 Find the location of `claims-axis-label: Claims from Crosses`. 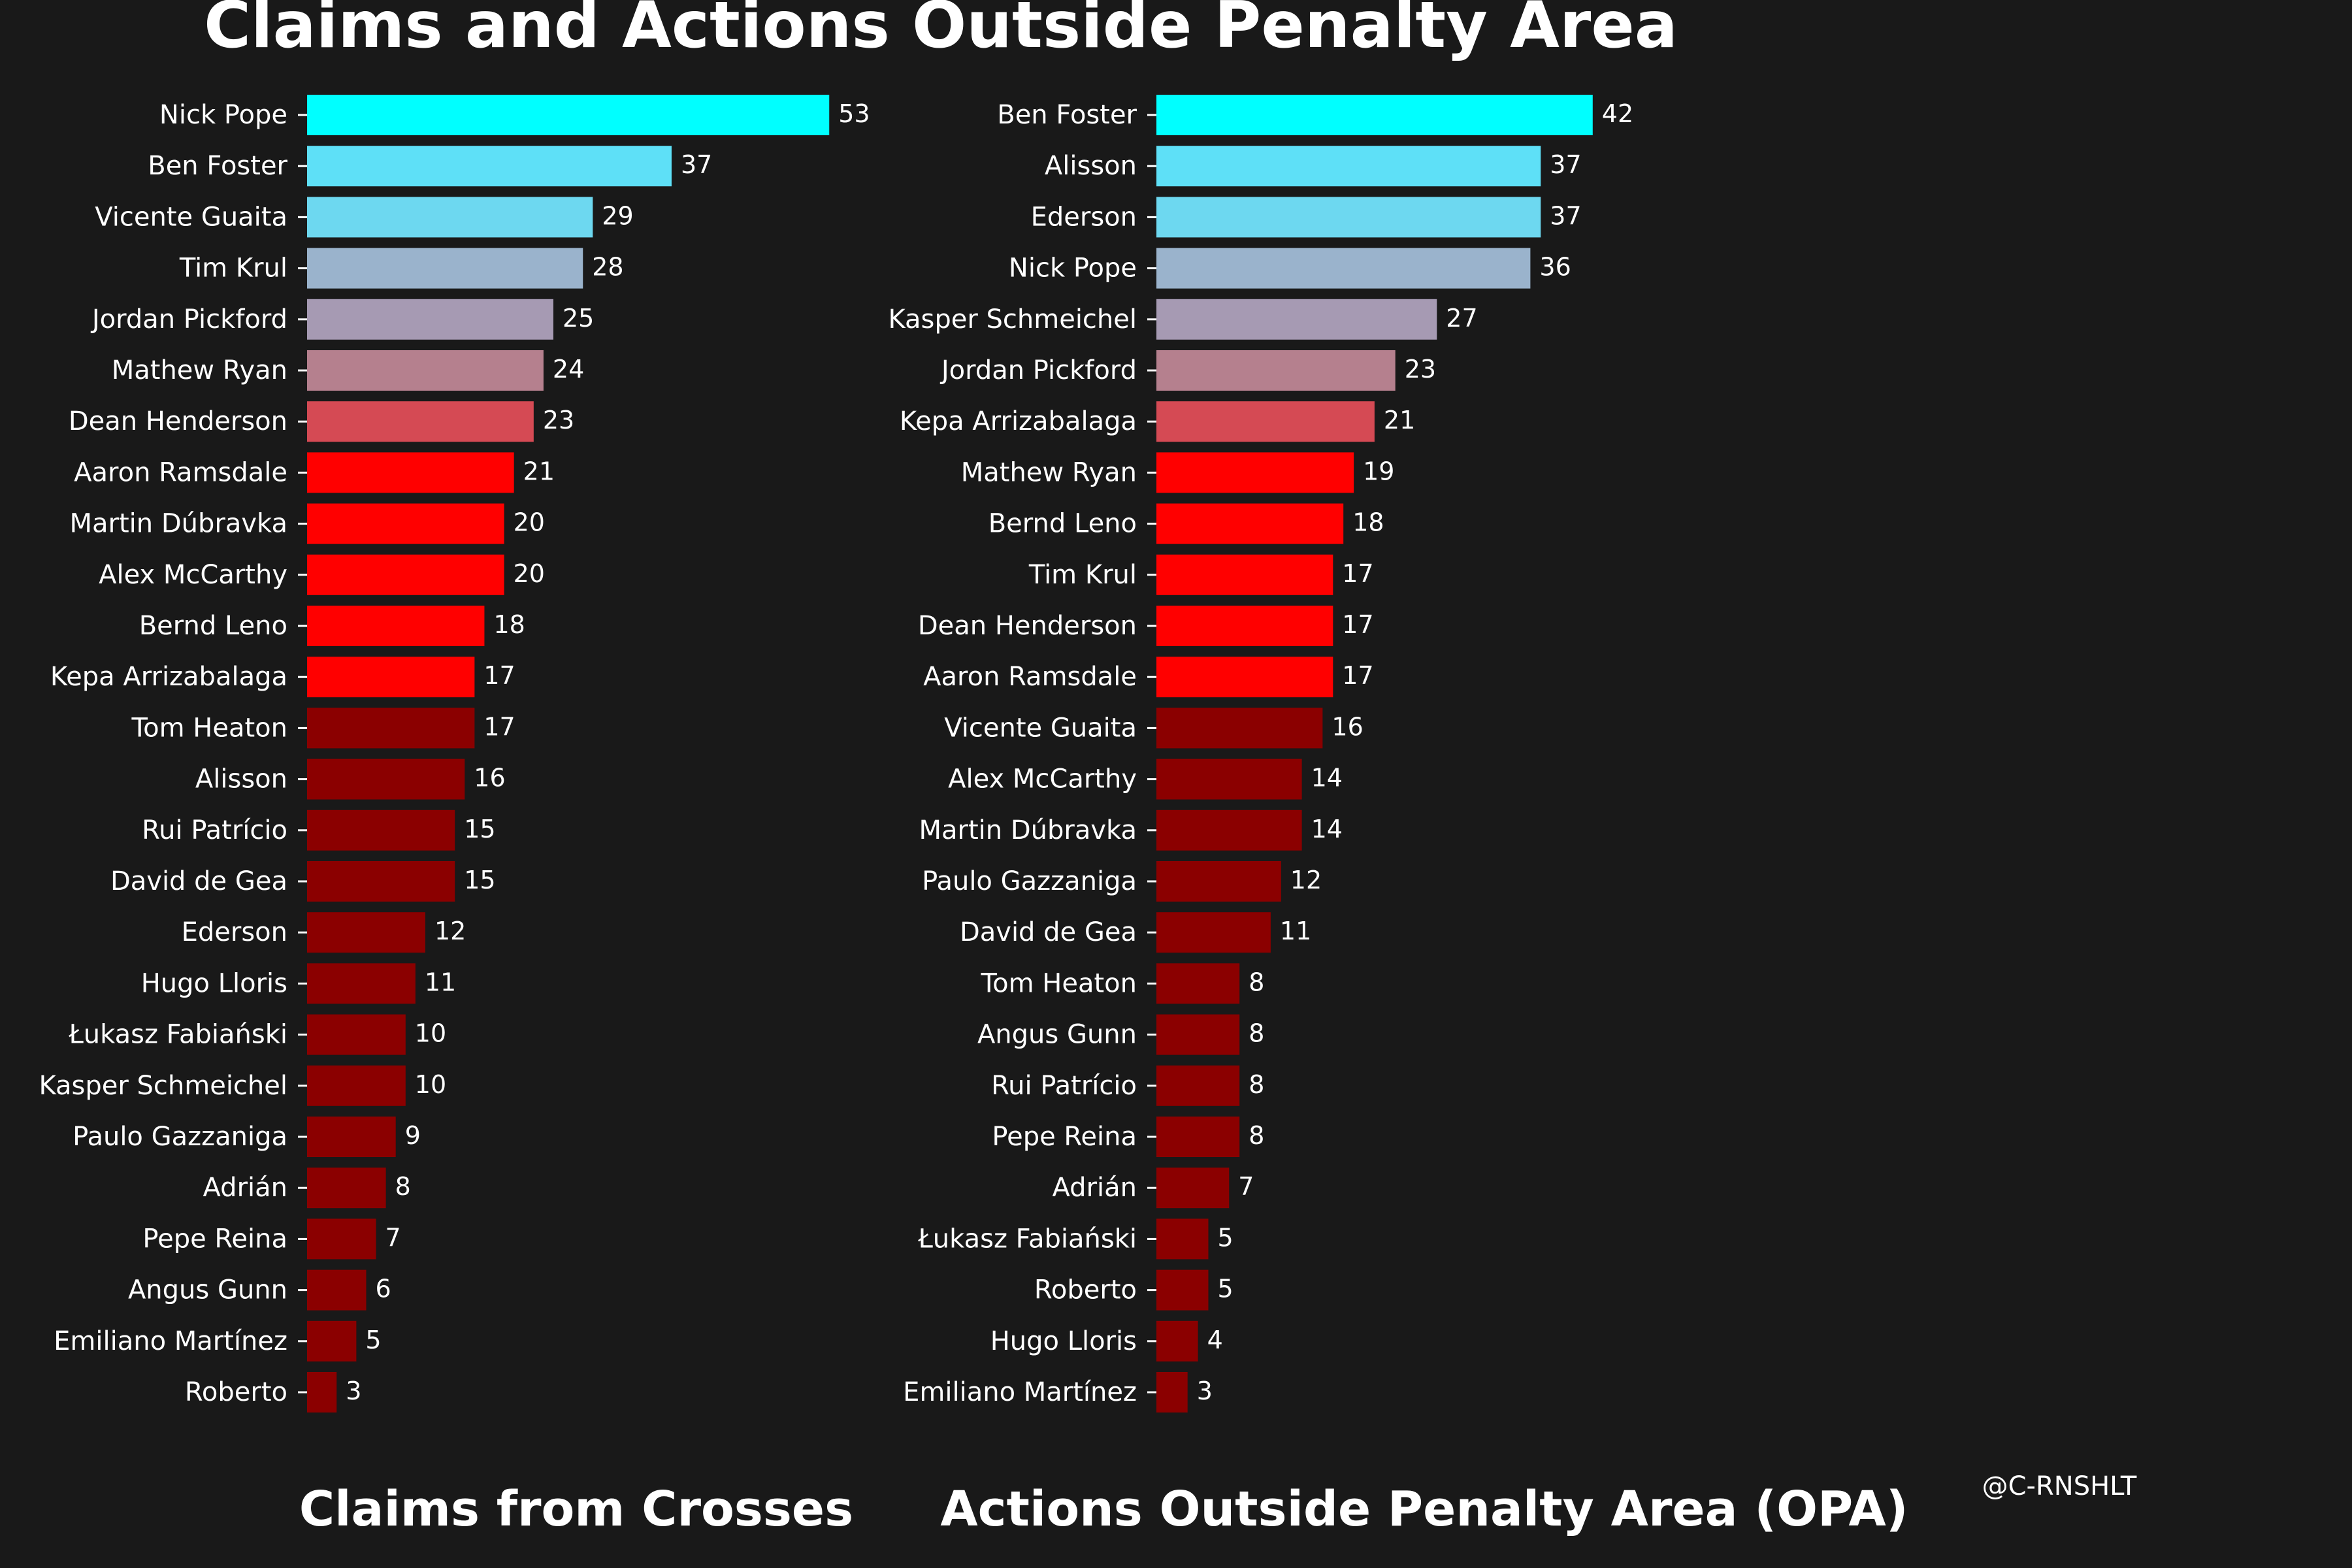

claims-axis-label: Claims from Crosses is located at coordinates (576, 1509).